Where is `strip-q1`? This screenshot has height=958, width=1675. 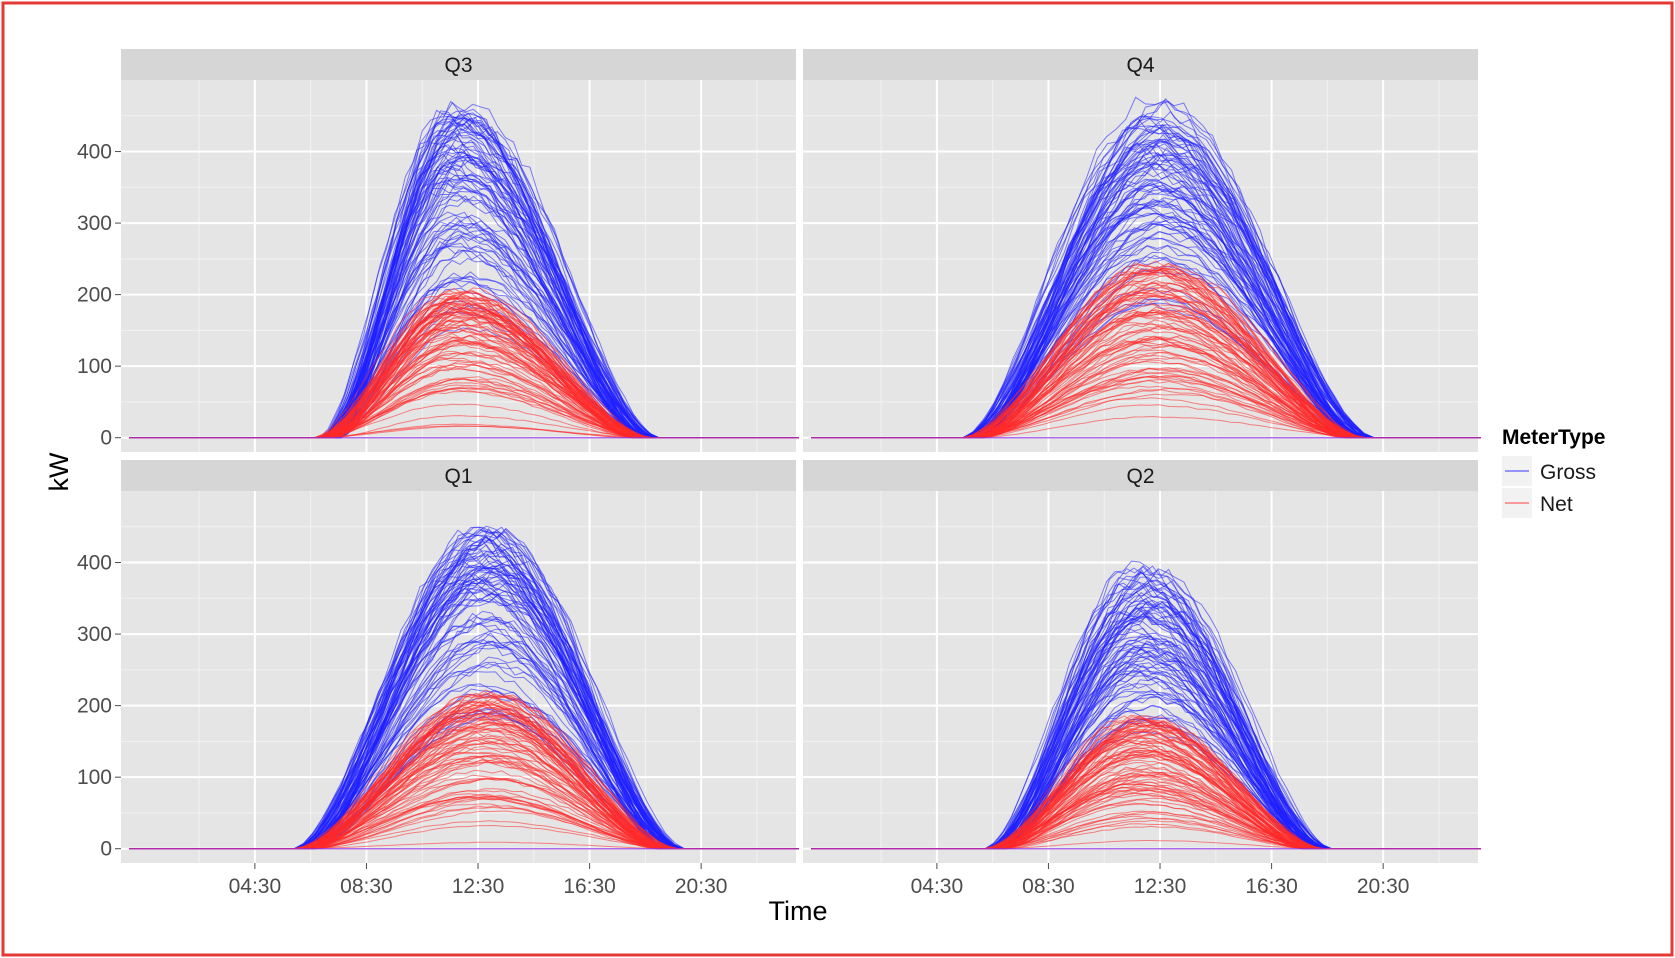
strip-q1 is located at coordinates (458, 475).